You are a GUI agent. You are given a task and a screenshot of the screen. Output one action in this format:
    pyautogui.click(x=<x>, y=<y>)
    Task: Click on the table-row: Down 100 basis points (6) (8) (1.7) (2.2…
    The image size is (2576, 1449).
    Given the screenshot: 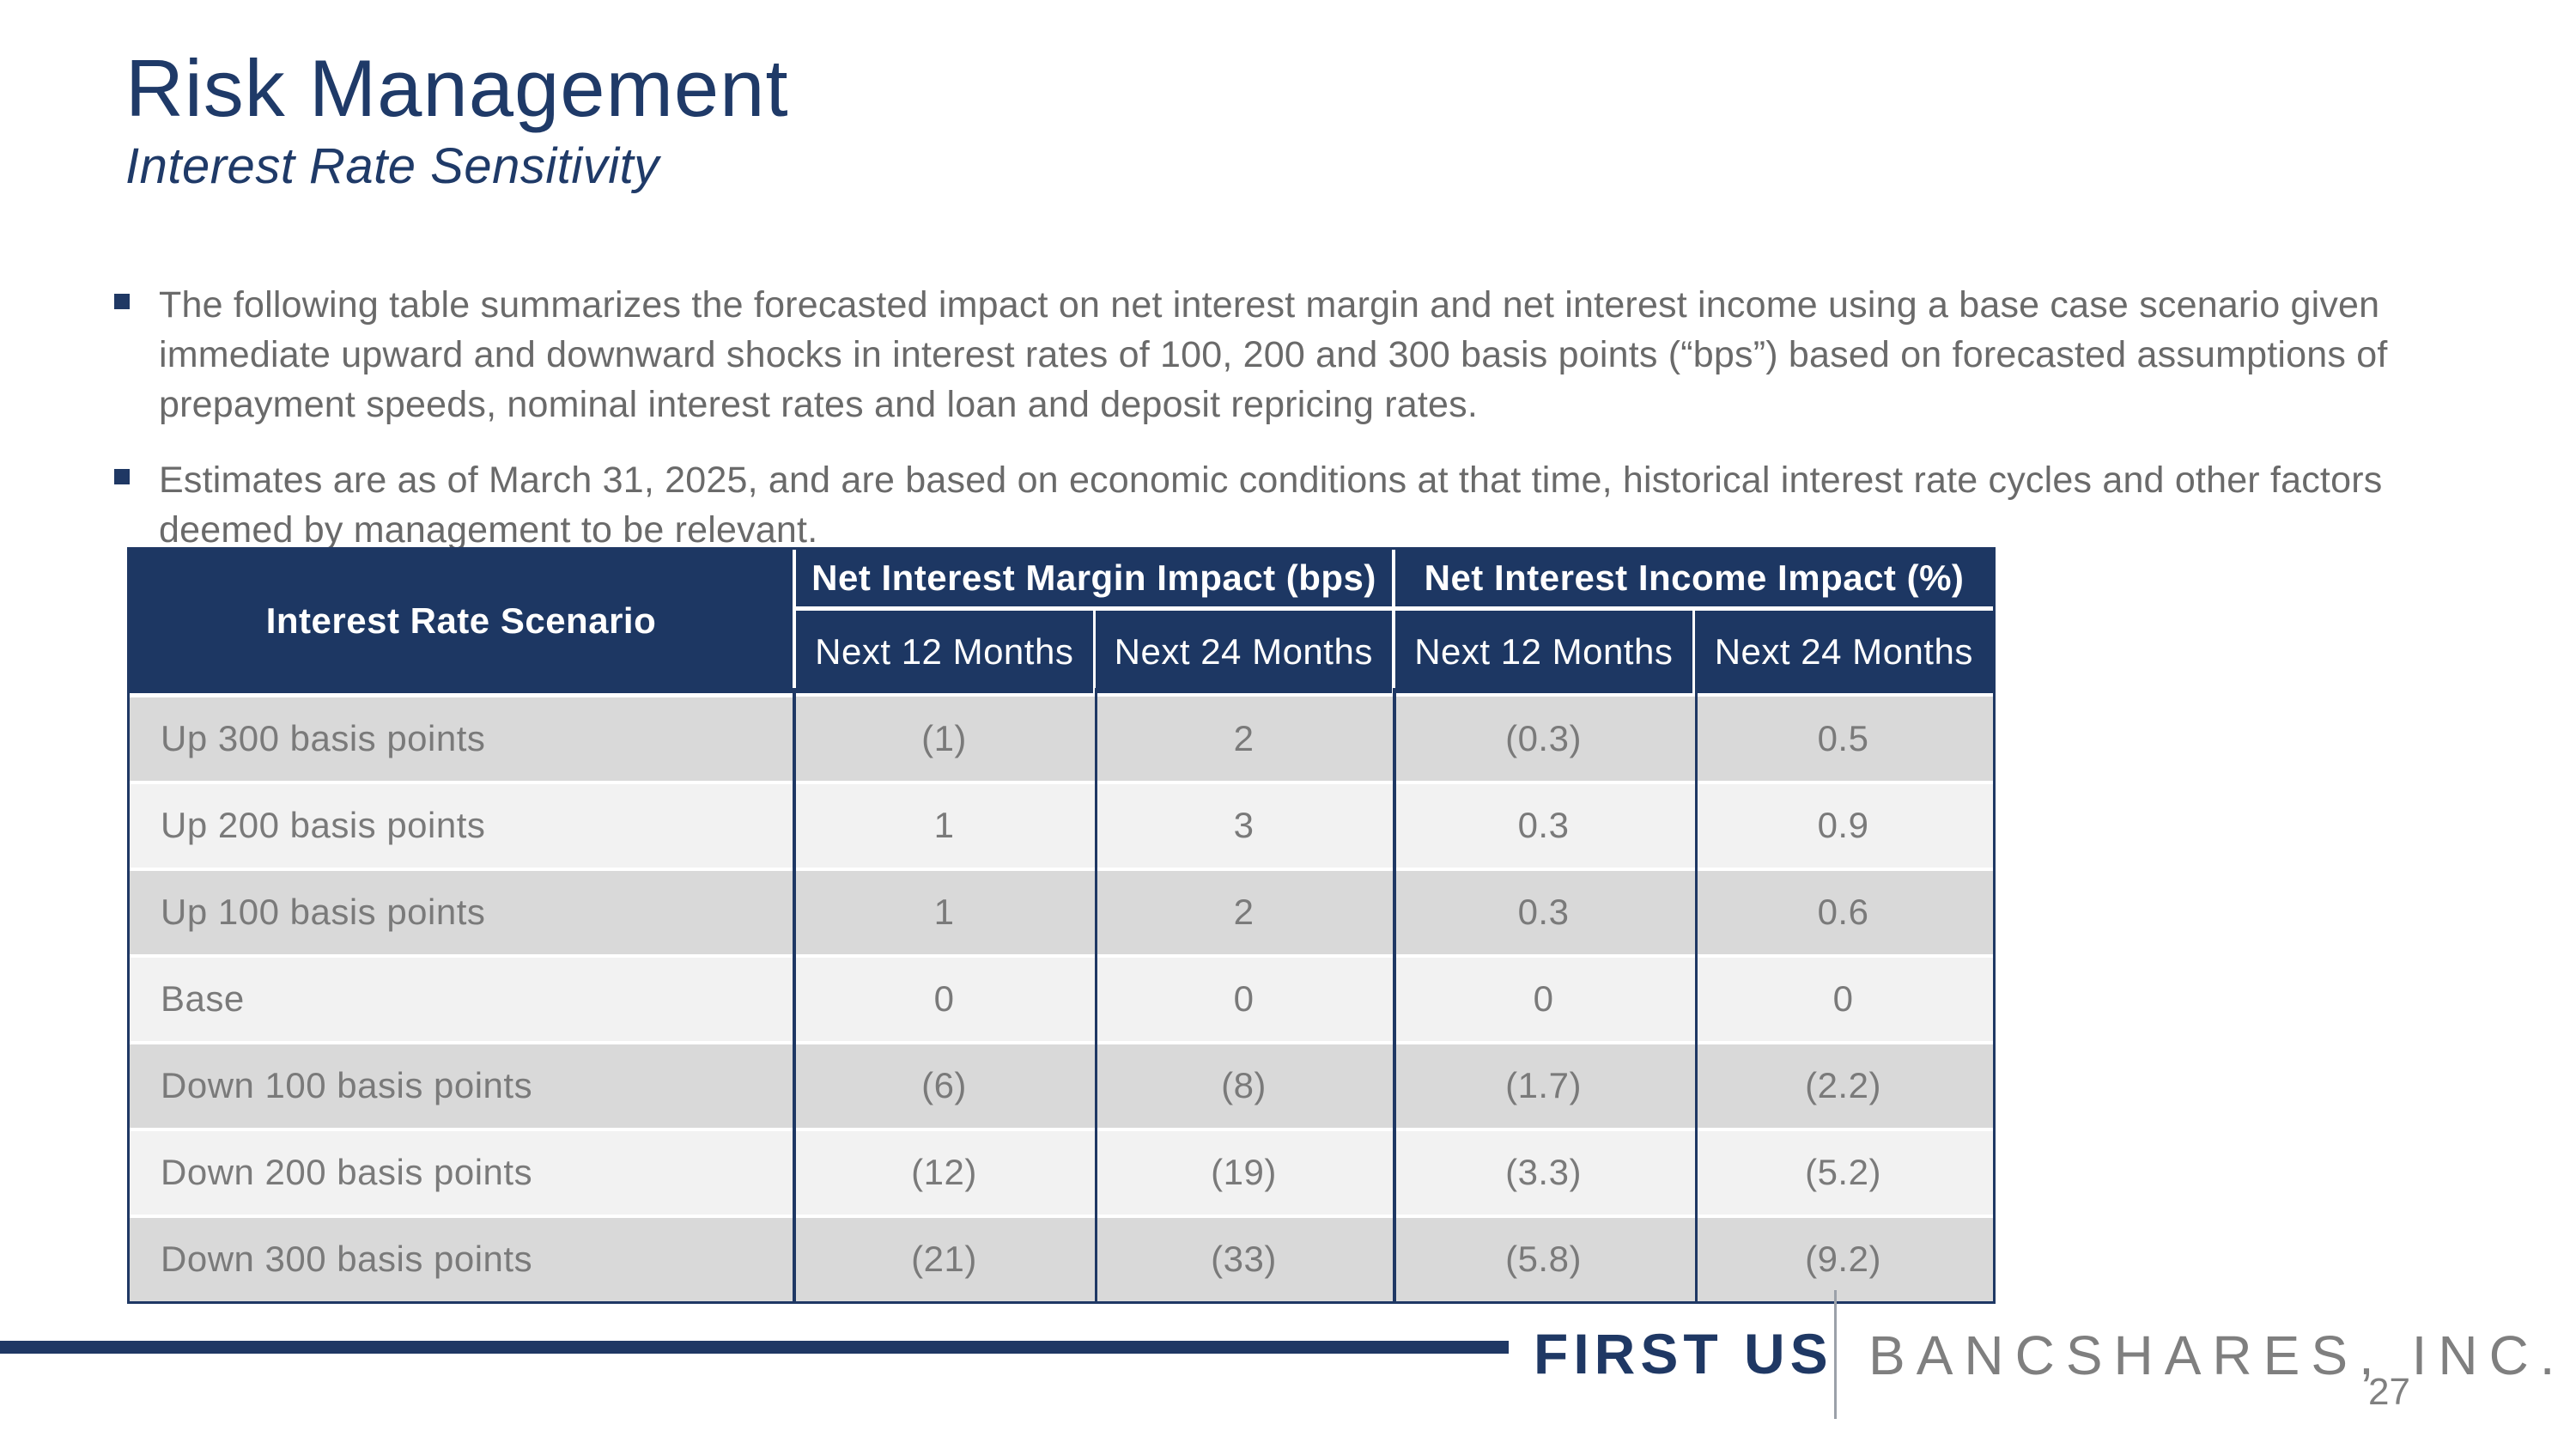 What is the action you would take?
    pyautogui.click(x=1062, y=1084)
    